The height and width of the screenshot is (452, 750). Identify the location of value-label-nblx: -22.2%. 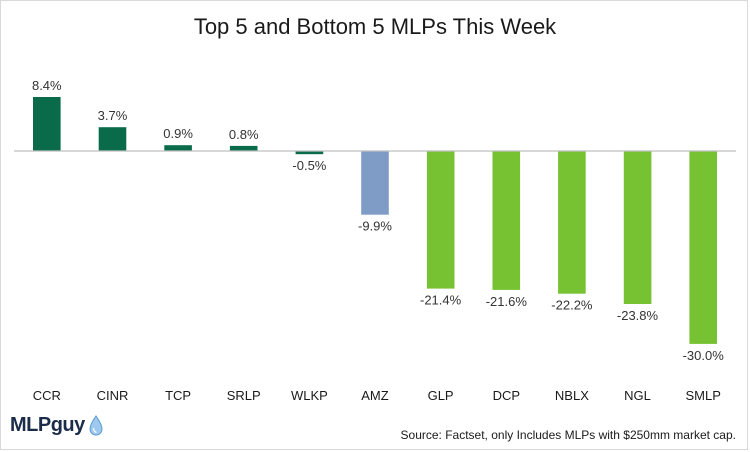
(572, 305).